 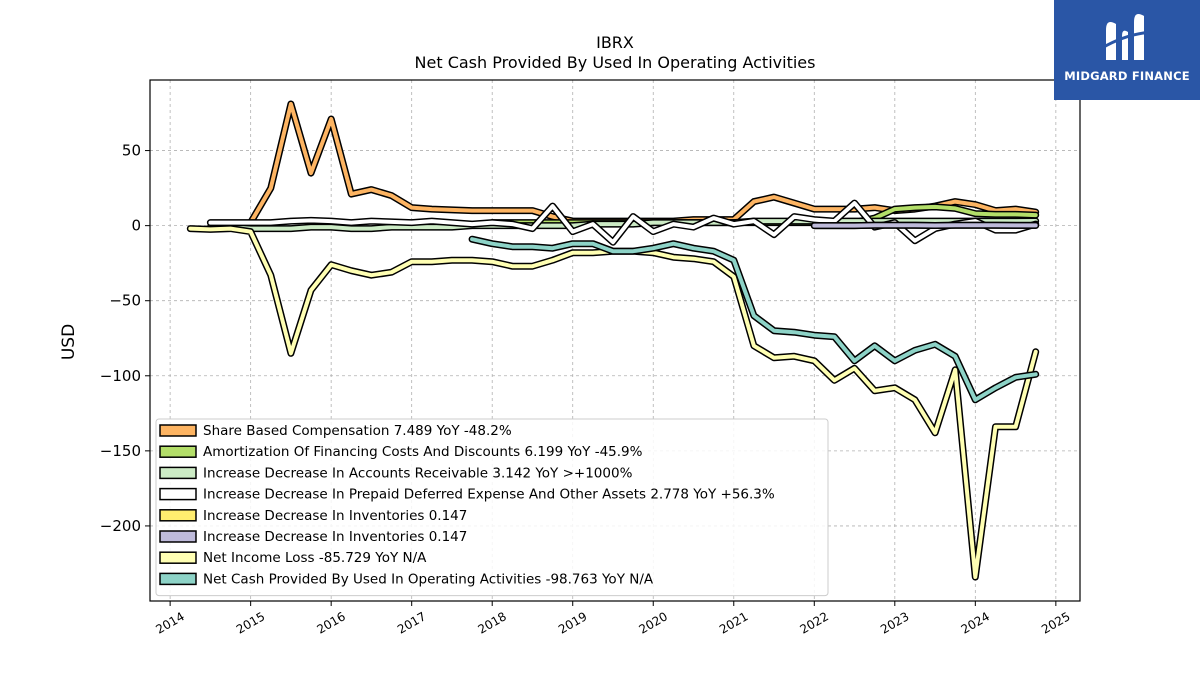 I want to click on series-line, so click(x=754, y=319).